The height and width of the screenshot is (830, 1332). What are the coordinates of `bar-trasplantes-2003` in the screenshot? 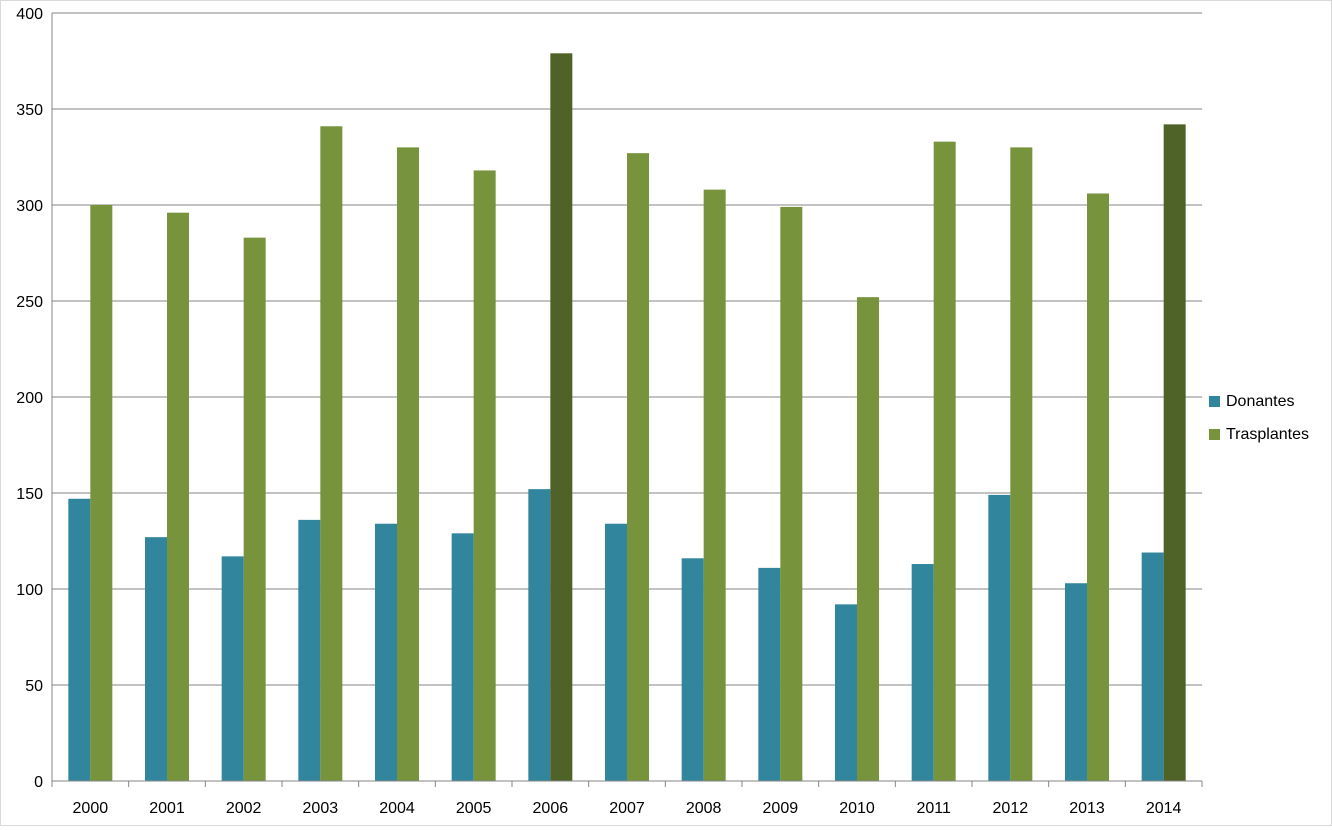 It's located at (331, 453).